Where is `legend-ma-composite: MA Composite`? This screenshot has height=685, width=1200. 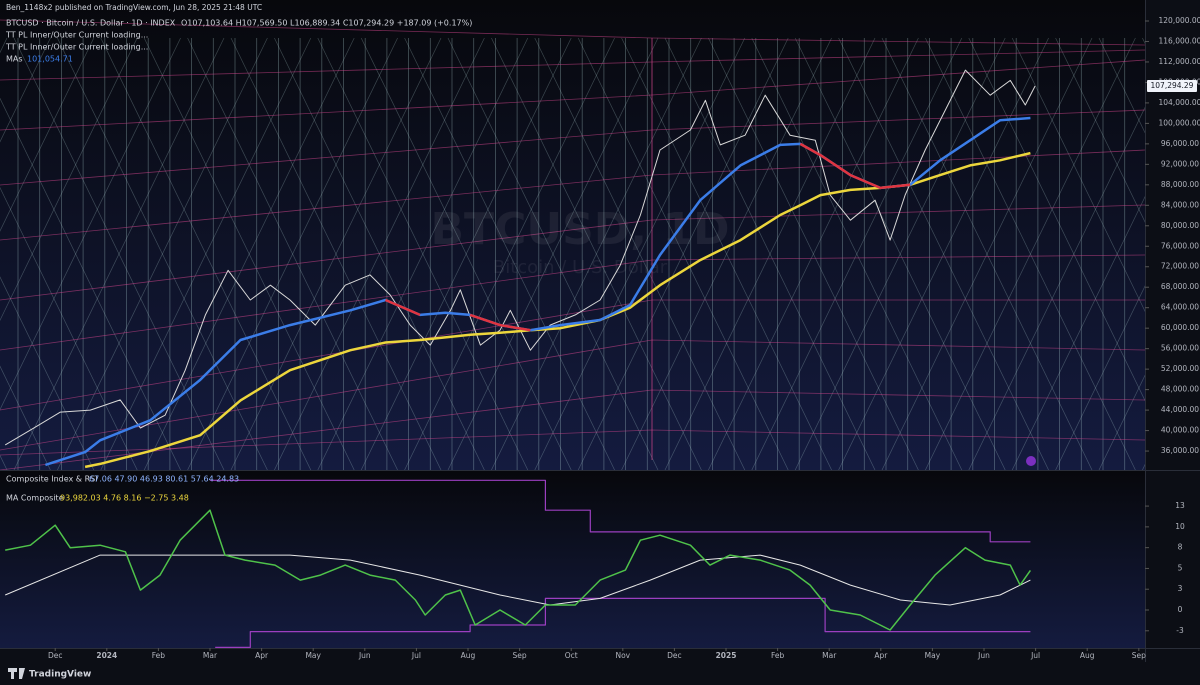 legend-ma-composite: MA Composite is located at coordinates (35, 498).